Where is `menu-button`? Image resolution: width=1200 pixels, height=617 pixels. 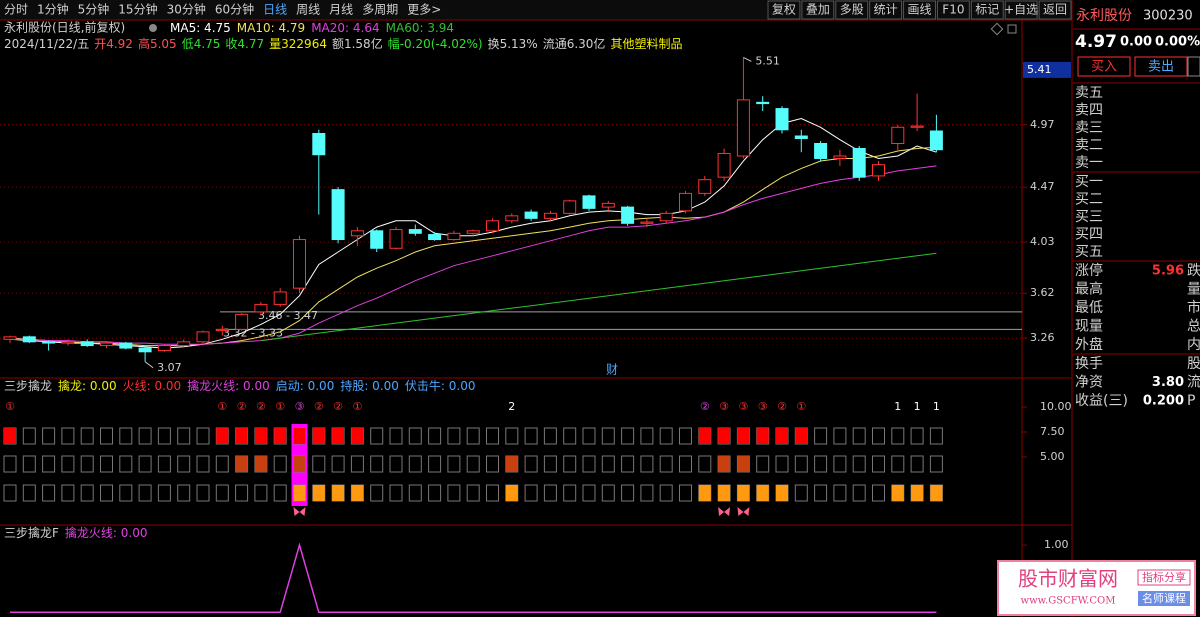 menu-button is located at coordinates (1193, 66).